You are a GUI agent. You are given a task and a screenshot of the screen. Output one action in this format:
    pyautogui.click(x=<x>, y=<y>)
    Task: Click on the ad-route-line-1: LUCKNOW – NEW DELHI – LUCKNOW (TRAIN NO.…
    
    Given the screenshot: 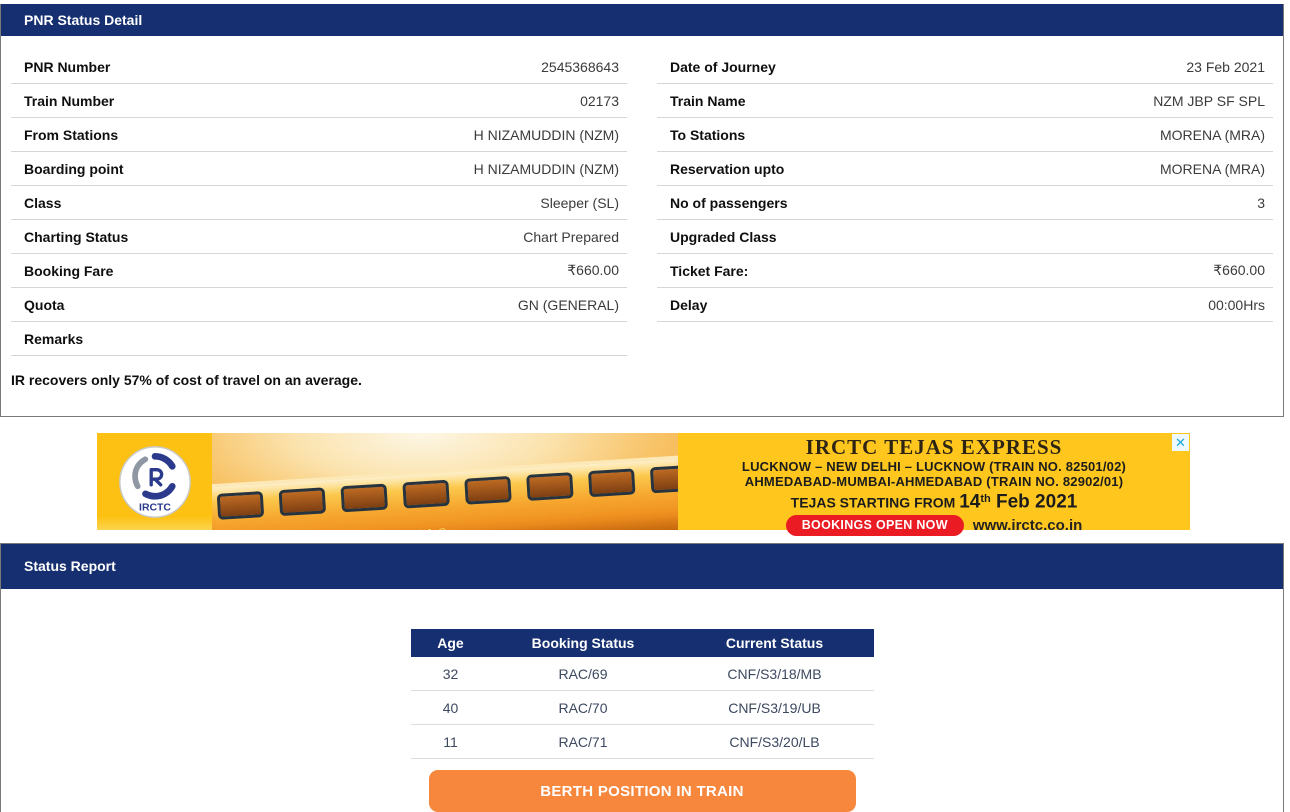 What is the action you would take?
    pyautogui.click(x=934, y=466)
    